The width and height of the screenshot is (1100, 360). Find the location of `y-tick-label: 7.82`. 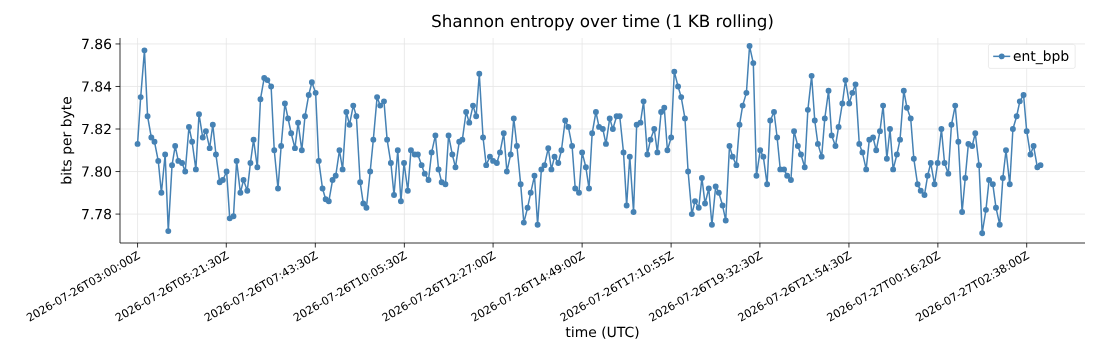

y-tick-label: 7.82 is located at coordinates (96, 129).